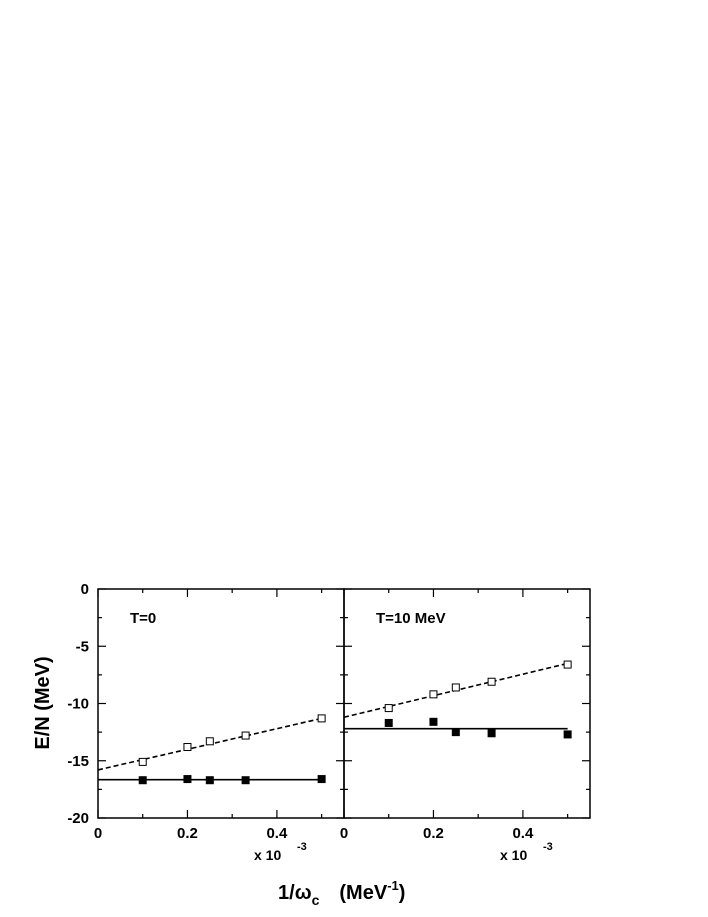 This screenshot has height=917, width=708. What do you see at coordinates (43, 702) in the screenshot?
I see `y-axis-title: E/N (MeV)` at bounding box center [43, 702].